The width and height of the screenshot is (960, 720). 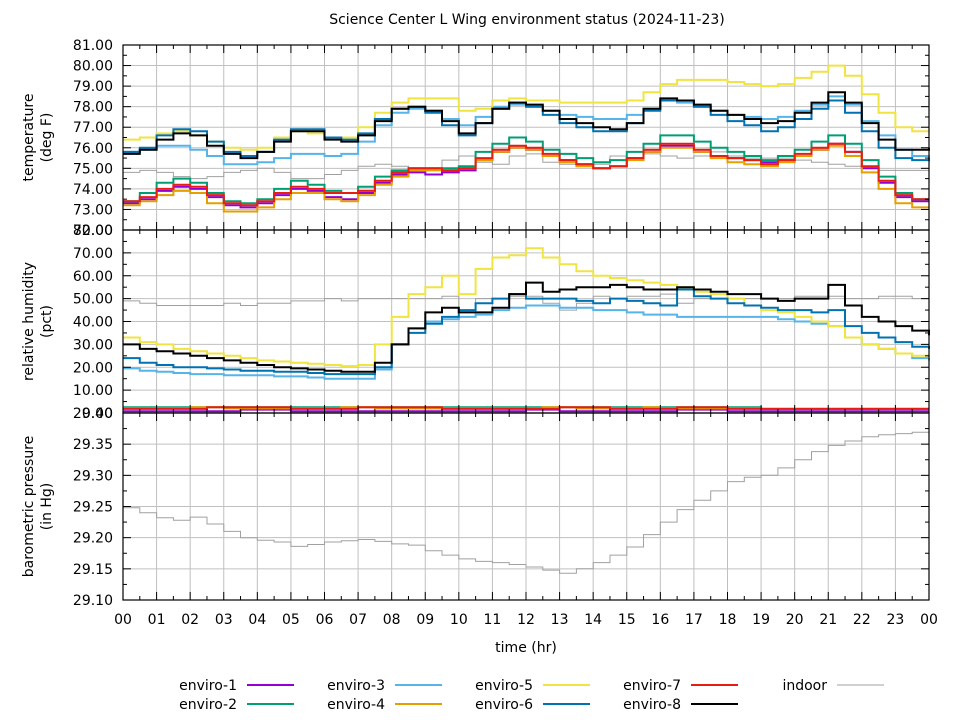 I want to click on legend-item-indoor: indoor, so click(x=833, y=686).